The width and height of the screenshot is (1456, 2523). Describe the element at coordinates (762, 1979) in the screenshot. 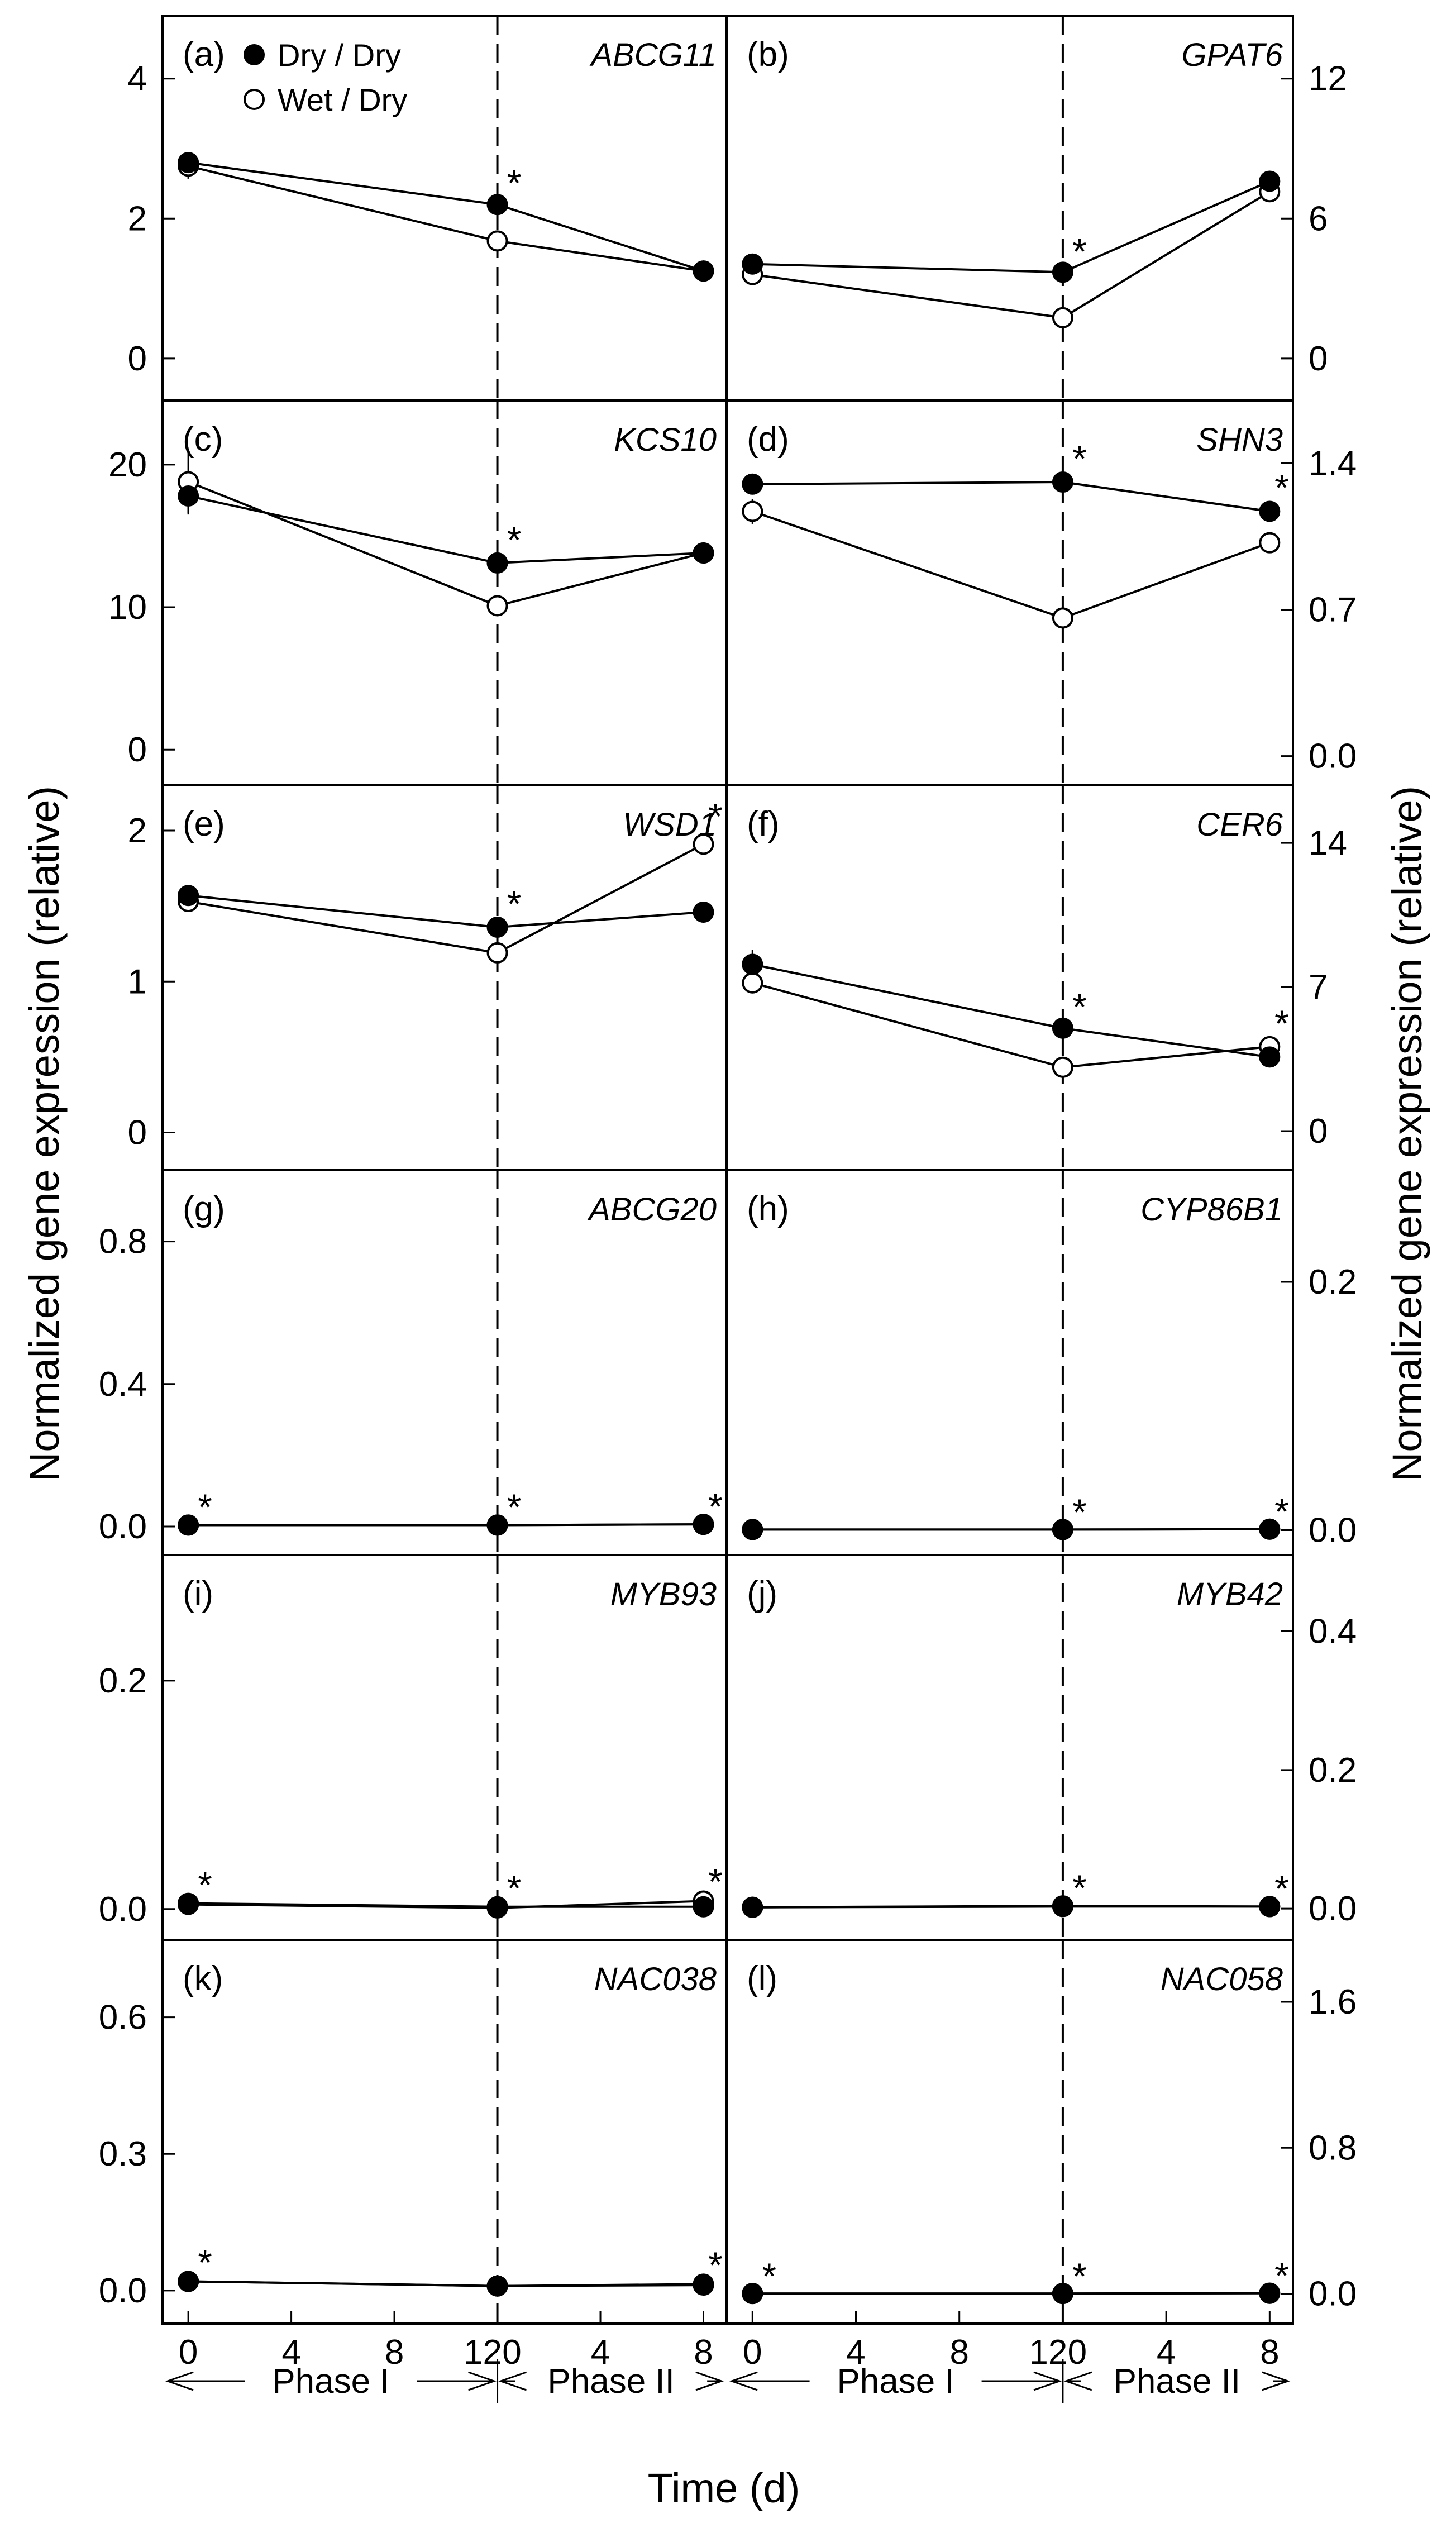

I see `panel-letter: (l)` at that location.